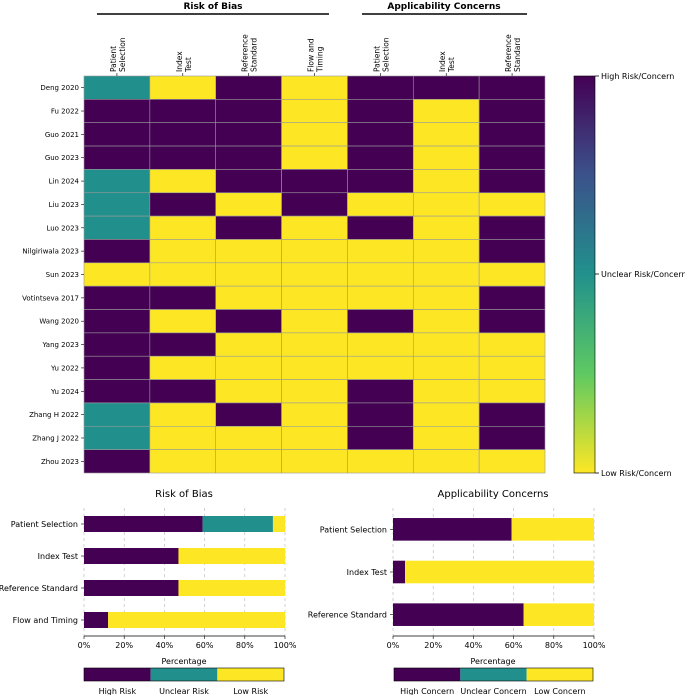 The width and height of the screenshot is (685, 695). I want to click on rob-legend: High Risk Unclear Risk Low Risk, so click(184, 681).